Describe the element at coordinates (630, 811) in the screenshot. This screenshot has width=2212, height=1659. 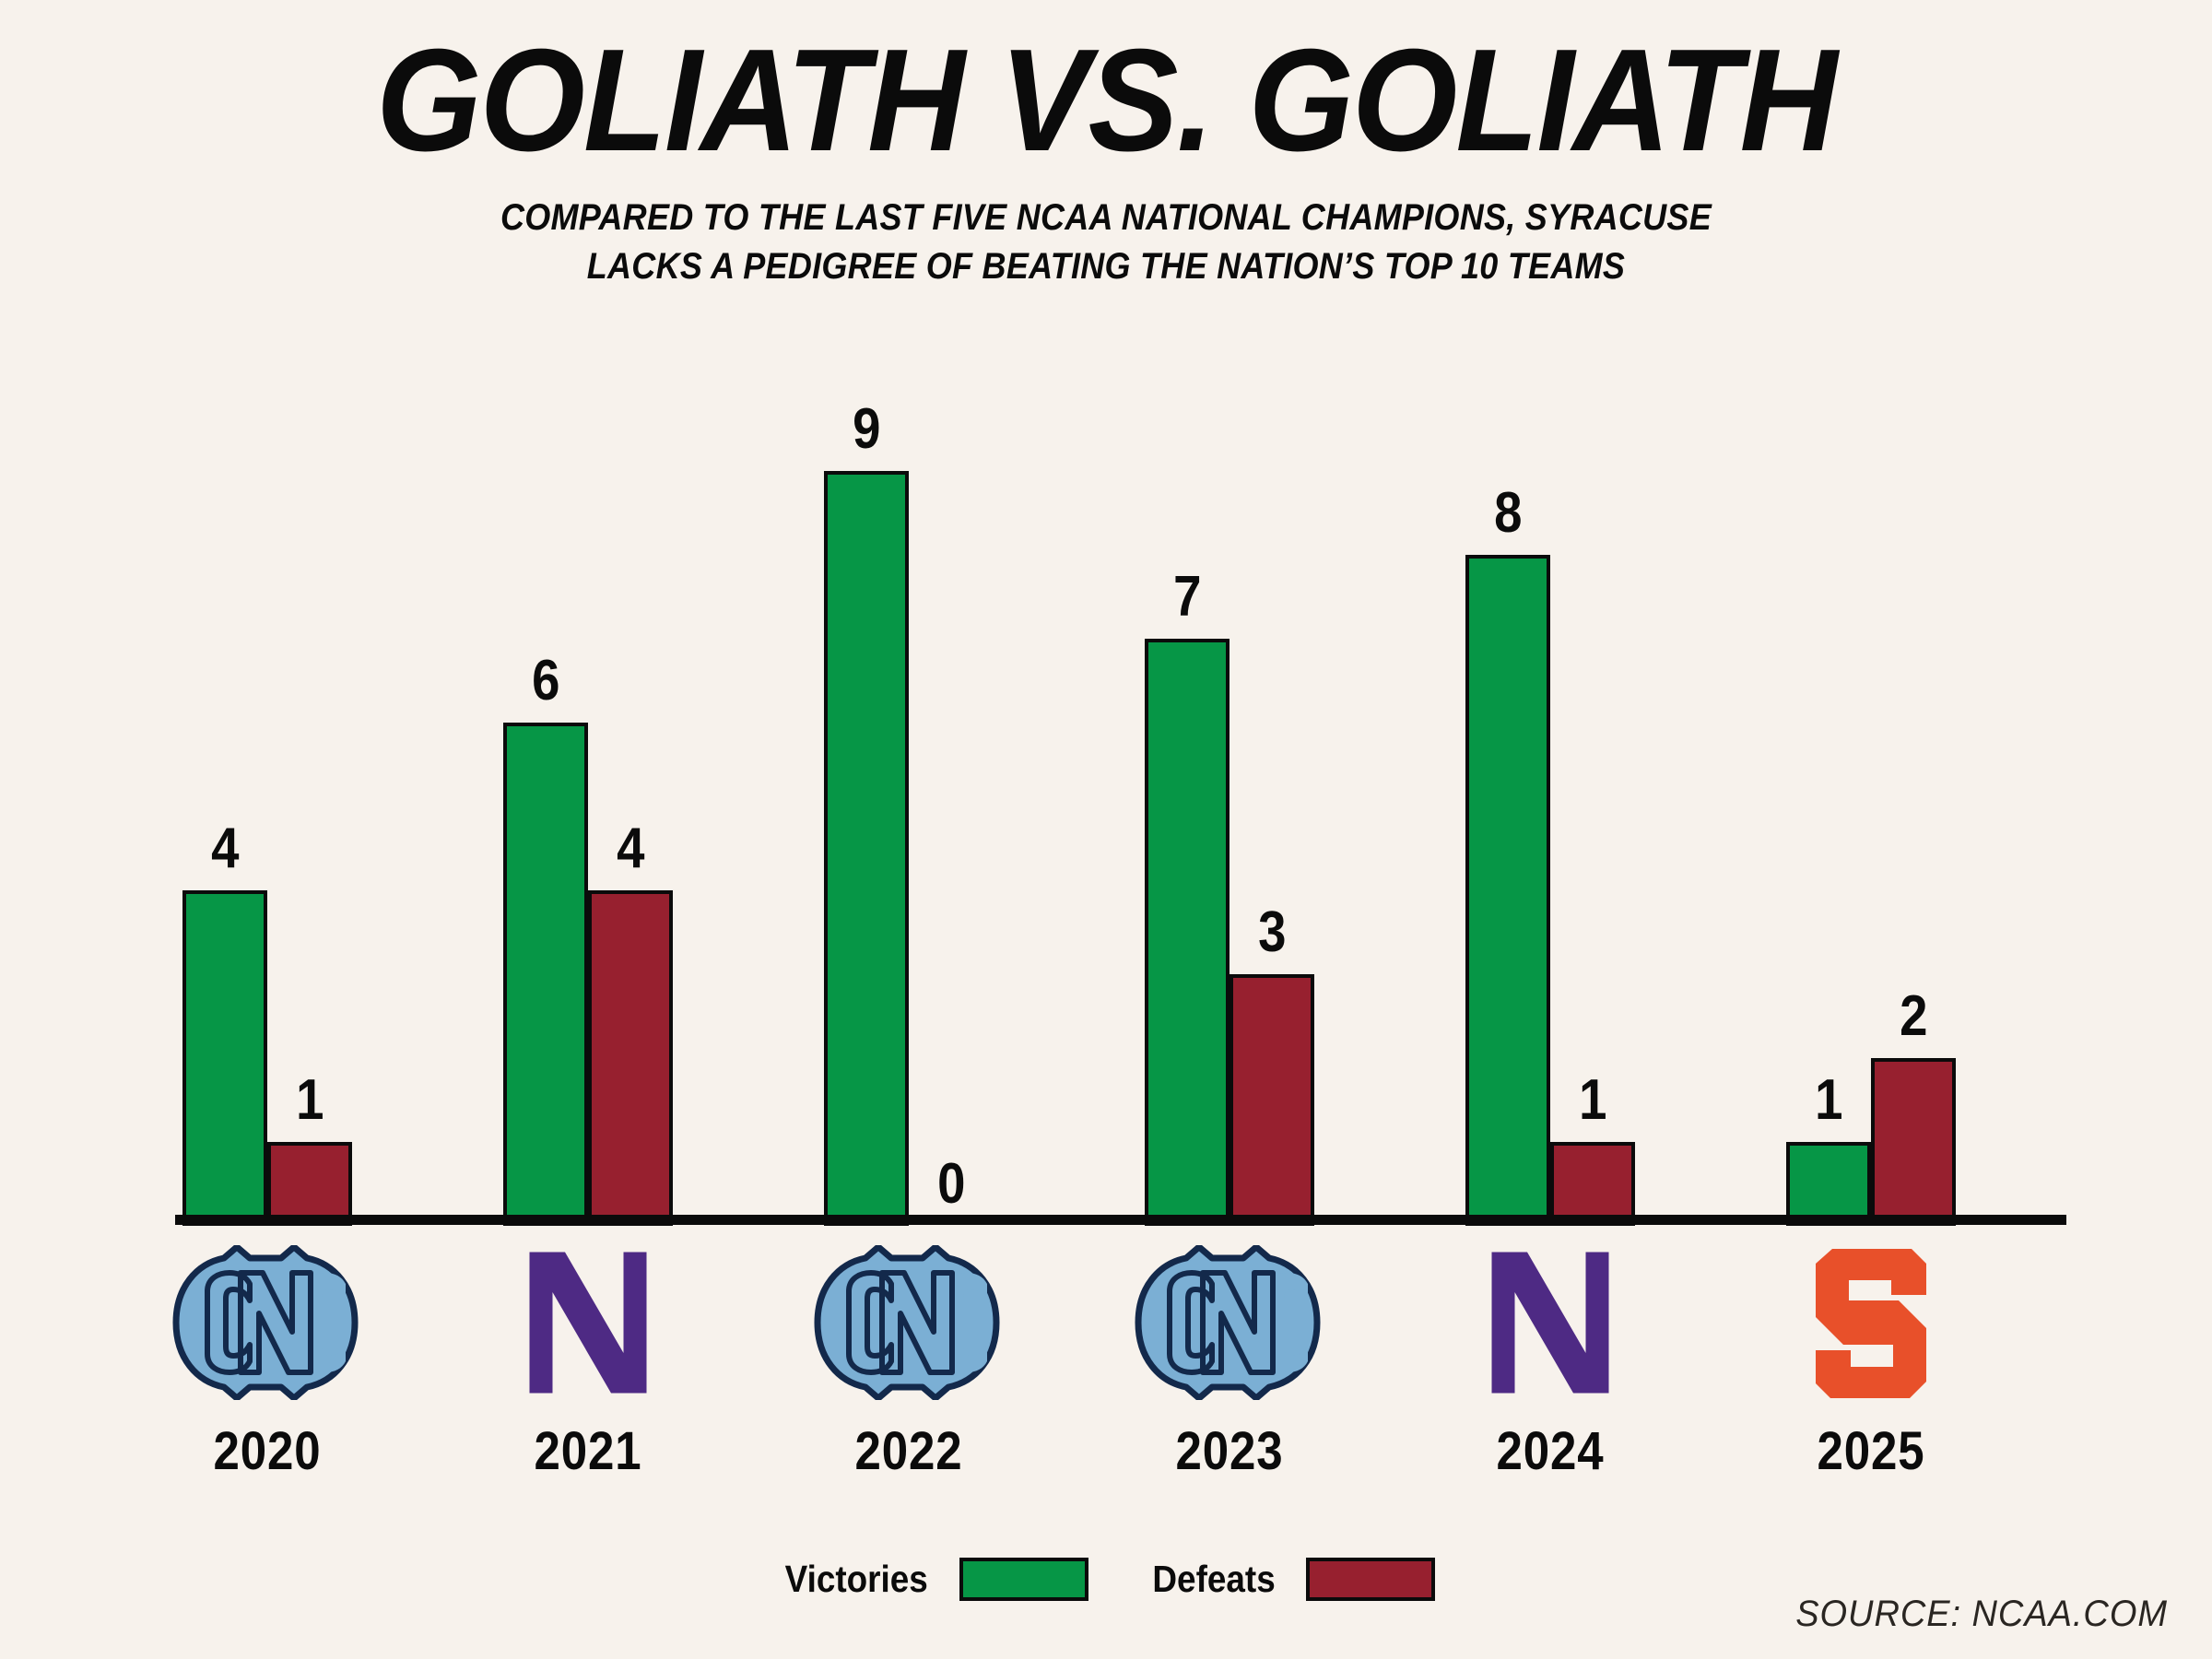
I see `bar-defeats: 4` at that location.